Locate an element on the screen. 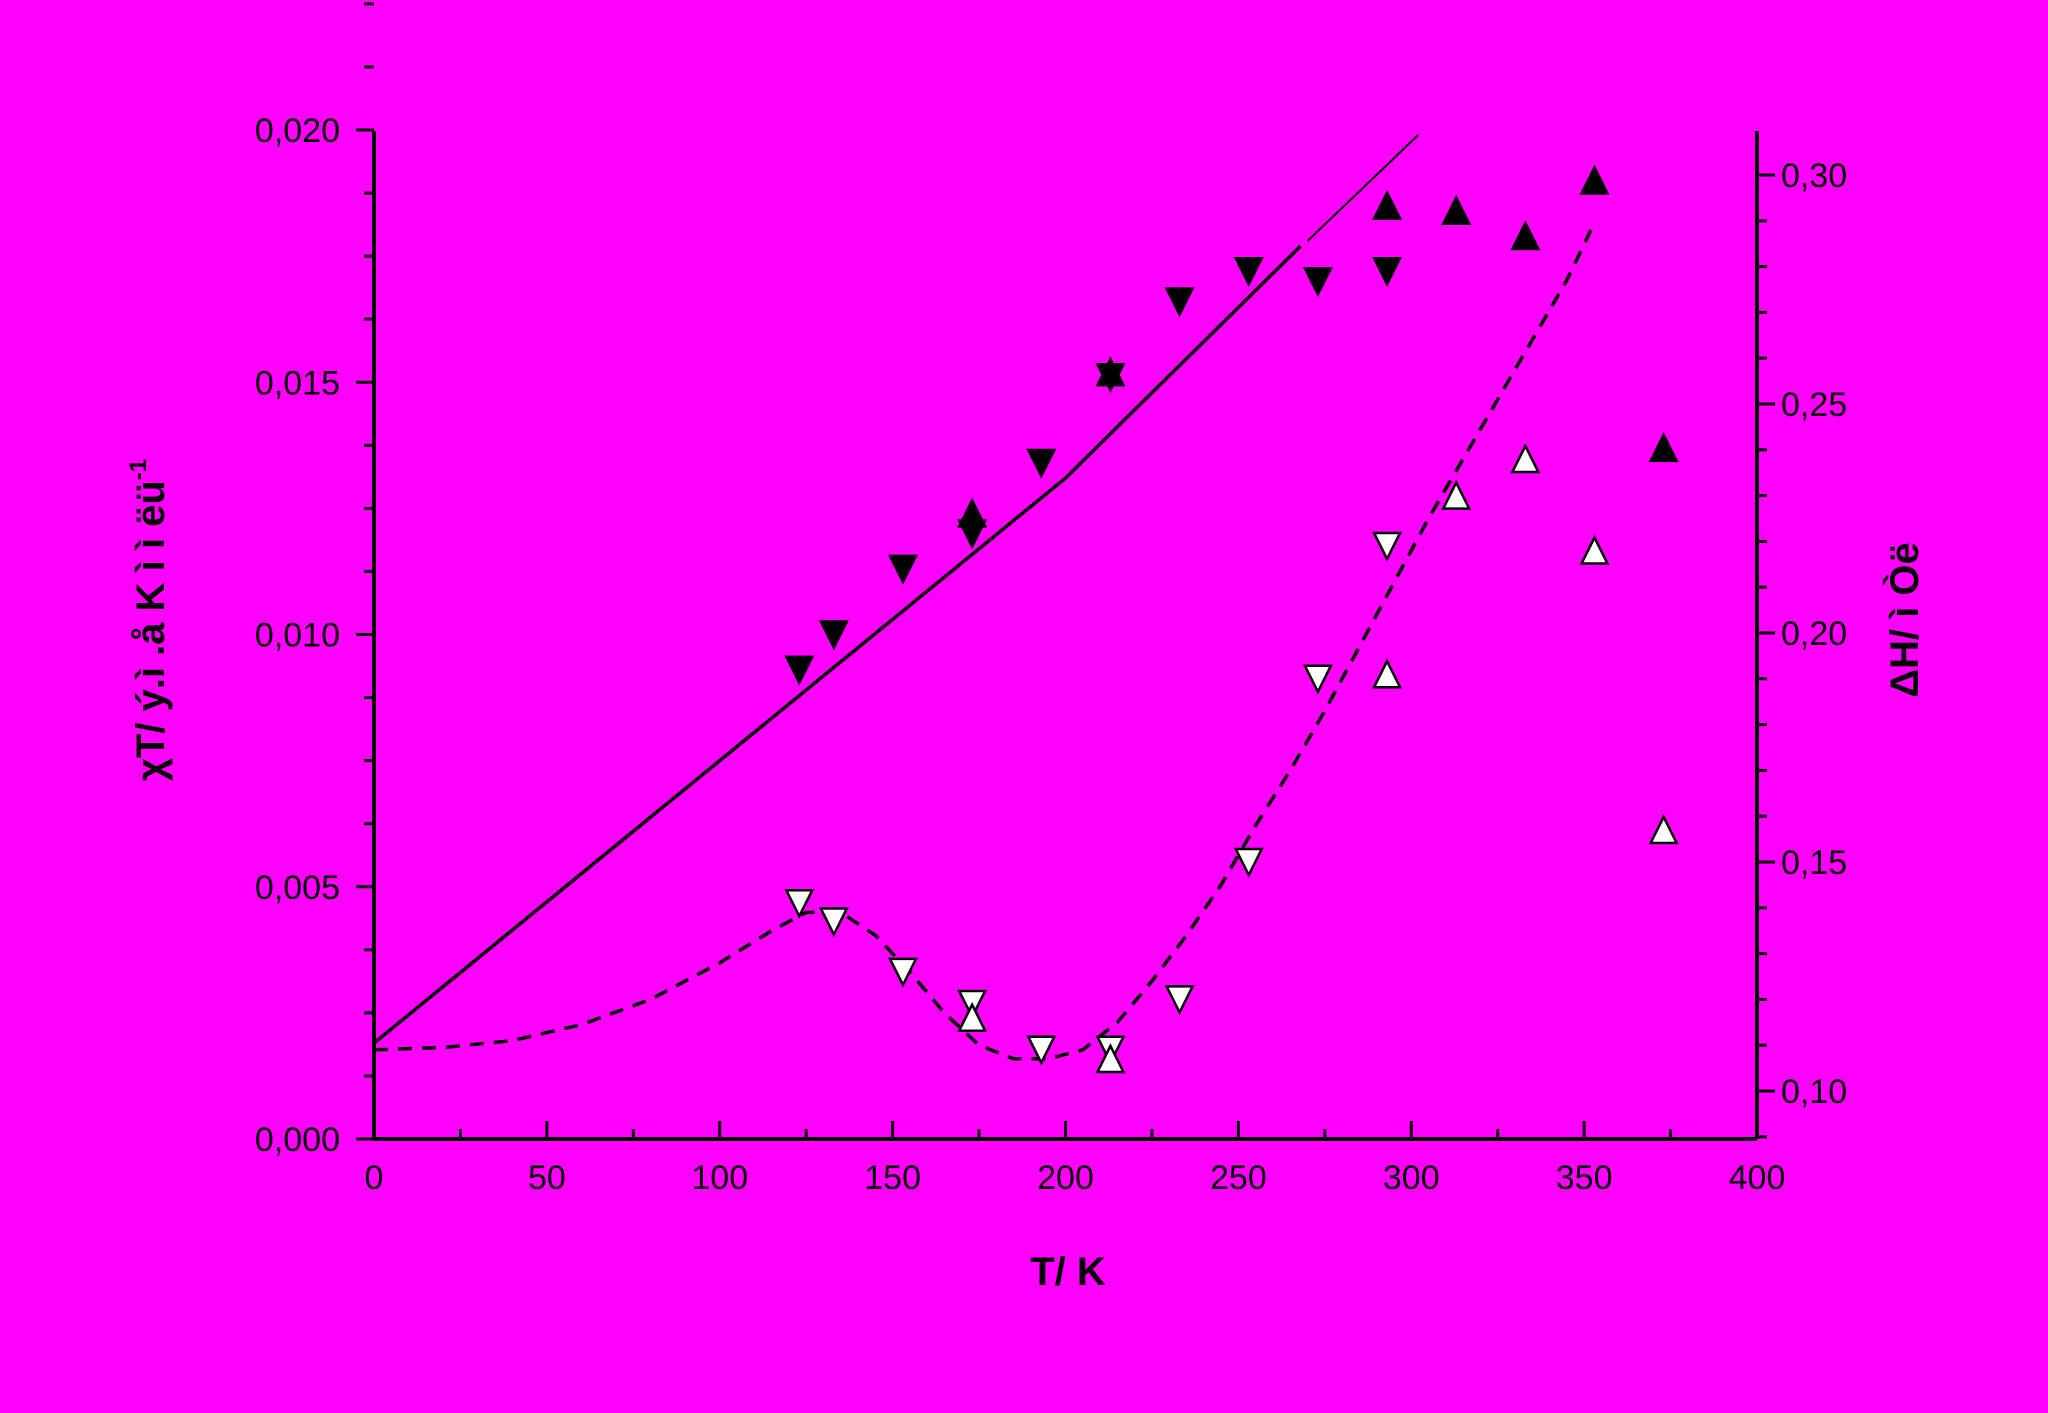 This screenshot has width=2048, height=1413. y-left-tick-label: 0,010 is located at coordinates (297, 636).